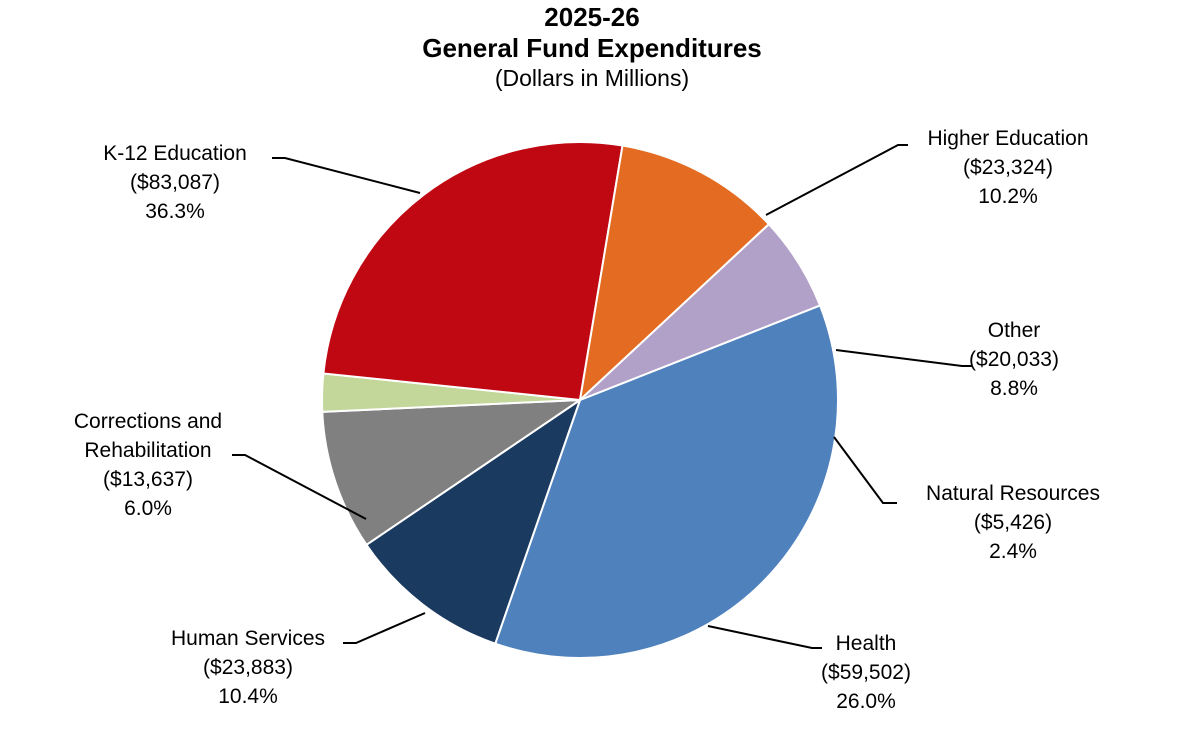 Image resolution: width=1184 pixels, height=740 pixels. What do you see at coordinates (148, 421) in the screenshot?
I see `slice-label-name-corrections-and-rehabilitation: Corrections and` at bounding box center [148, 421].